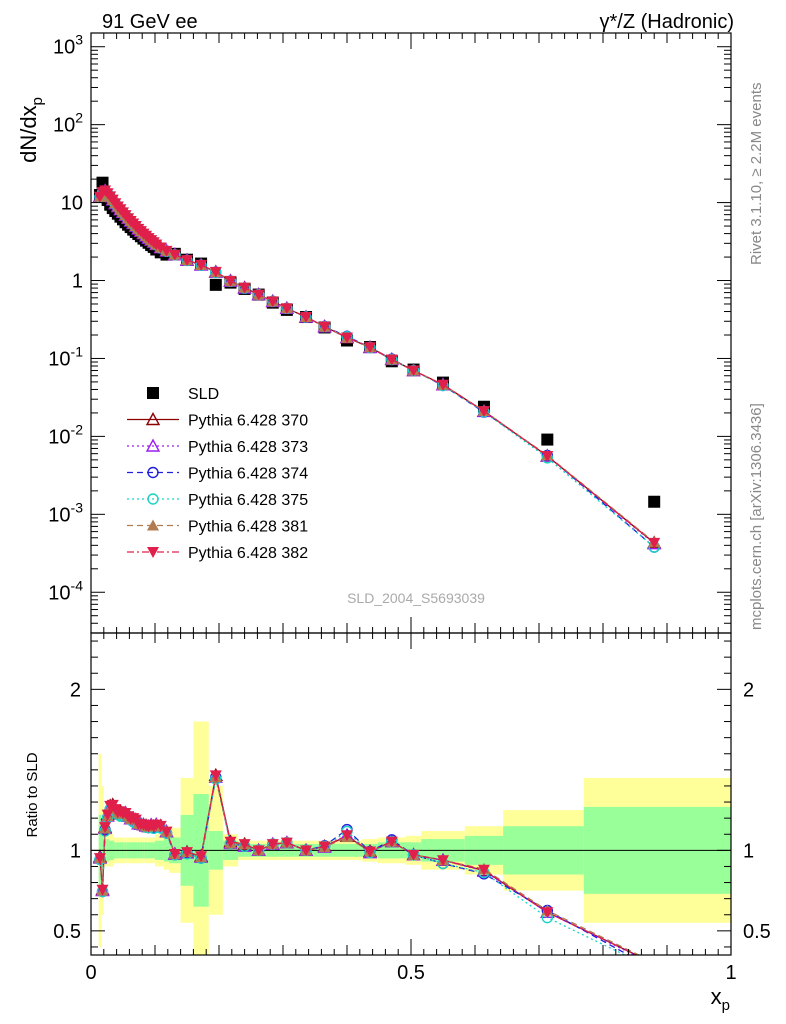  I want to click on legend-entry: Pythia 6.428 374, so click(217, 474).